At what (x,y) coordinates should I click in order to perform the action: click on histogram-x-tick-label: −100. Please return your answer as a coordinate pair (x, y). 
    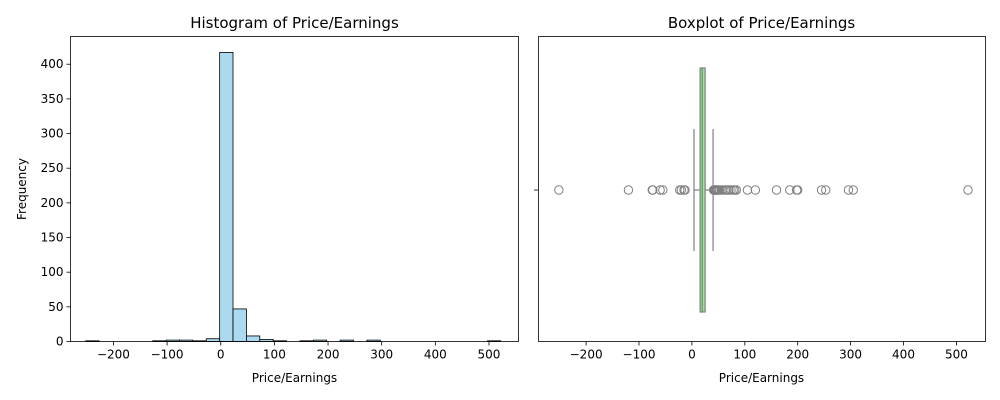
    Looking at the image, I should click on (167, 355).